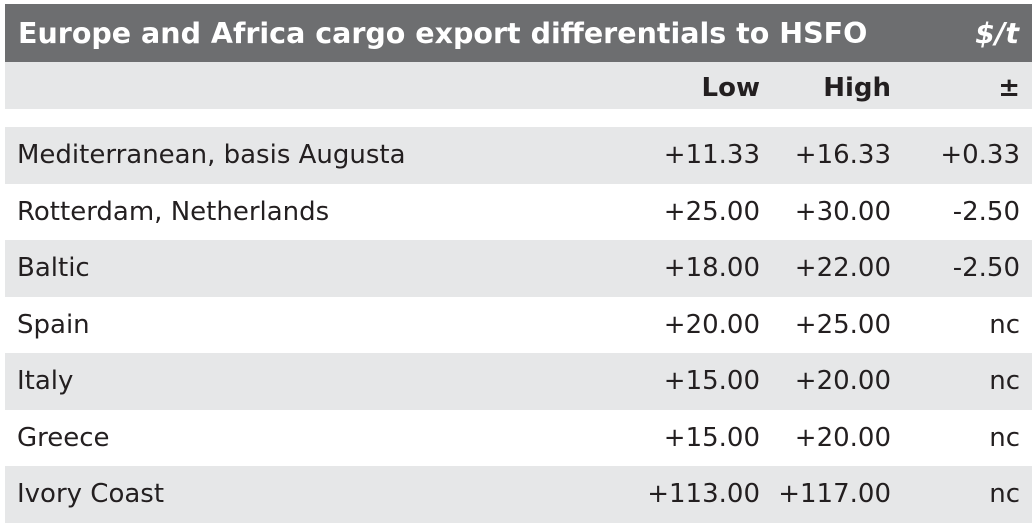  Describe the element at coordinates (53, 268) in the screenshot. I see `row-location: Baltic` at that location.